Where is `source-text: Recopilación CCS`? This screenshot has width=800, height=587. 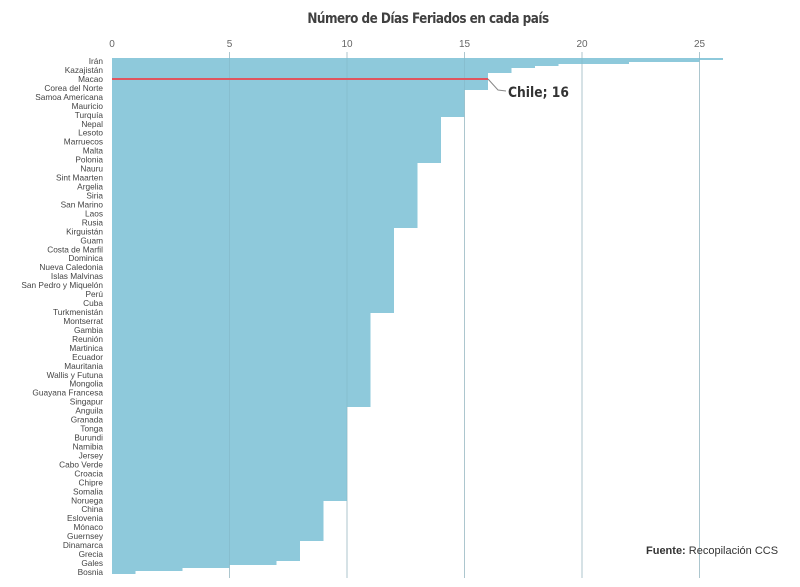 source-text: Recopilación CCS is located at coordinates (732, 551).